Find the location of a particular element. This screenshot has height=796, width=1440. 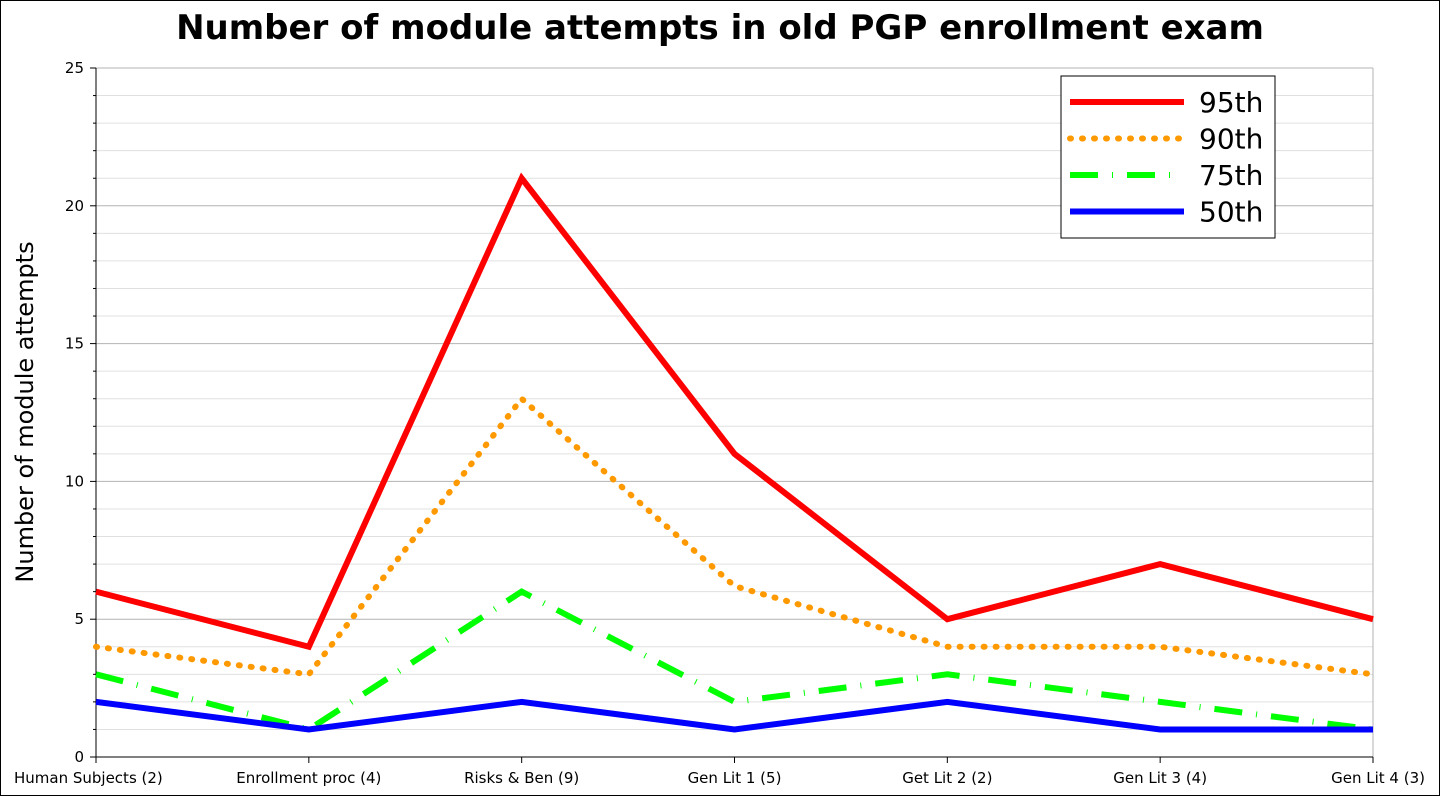

x-tick-label: Gen Lit 3 (4) is located at coordinates (1160, 778).